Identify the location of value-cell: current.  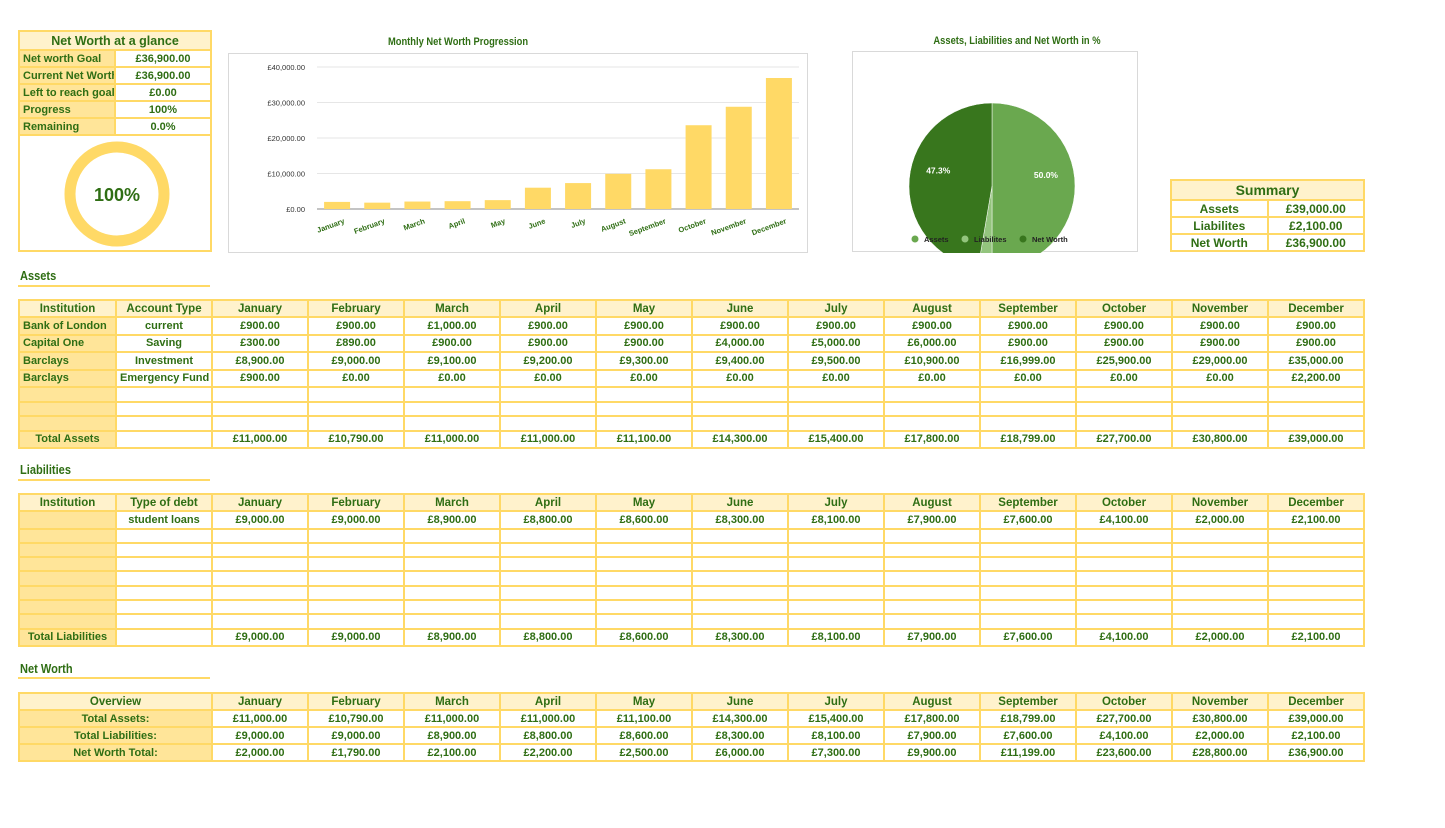
(164, 326).